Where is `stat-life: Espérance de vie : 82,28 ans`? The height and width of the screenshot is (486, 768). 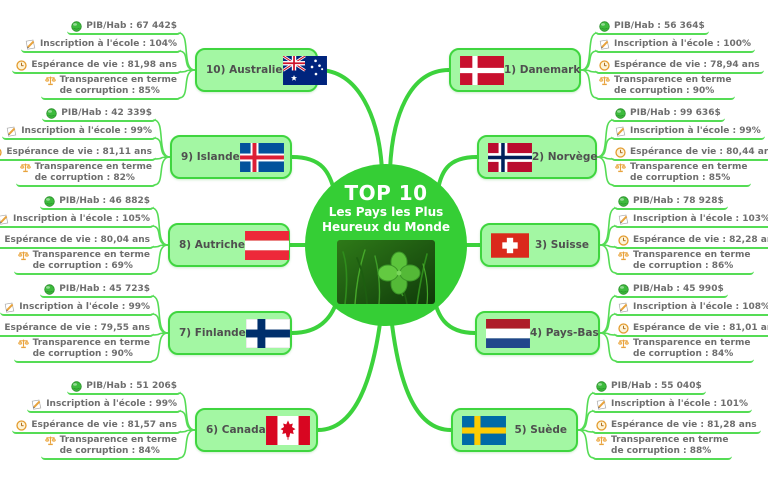
stat-life: Espérance de vie : 82,28 ans is located at coordinates (691, 241).